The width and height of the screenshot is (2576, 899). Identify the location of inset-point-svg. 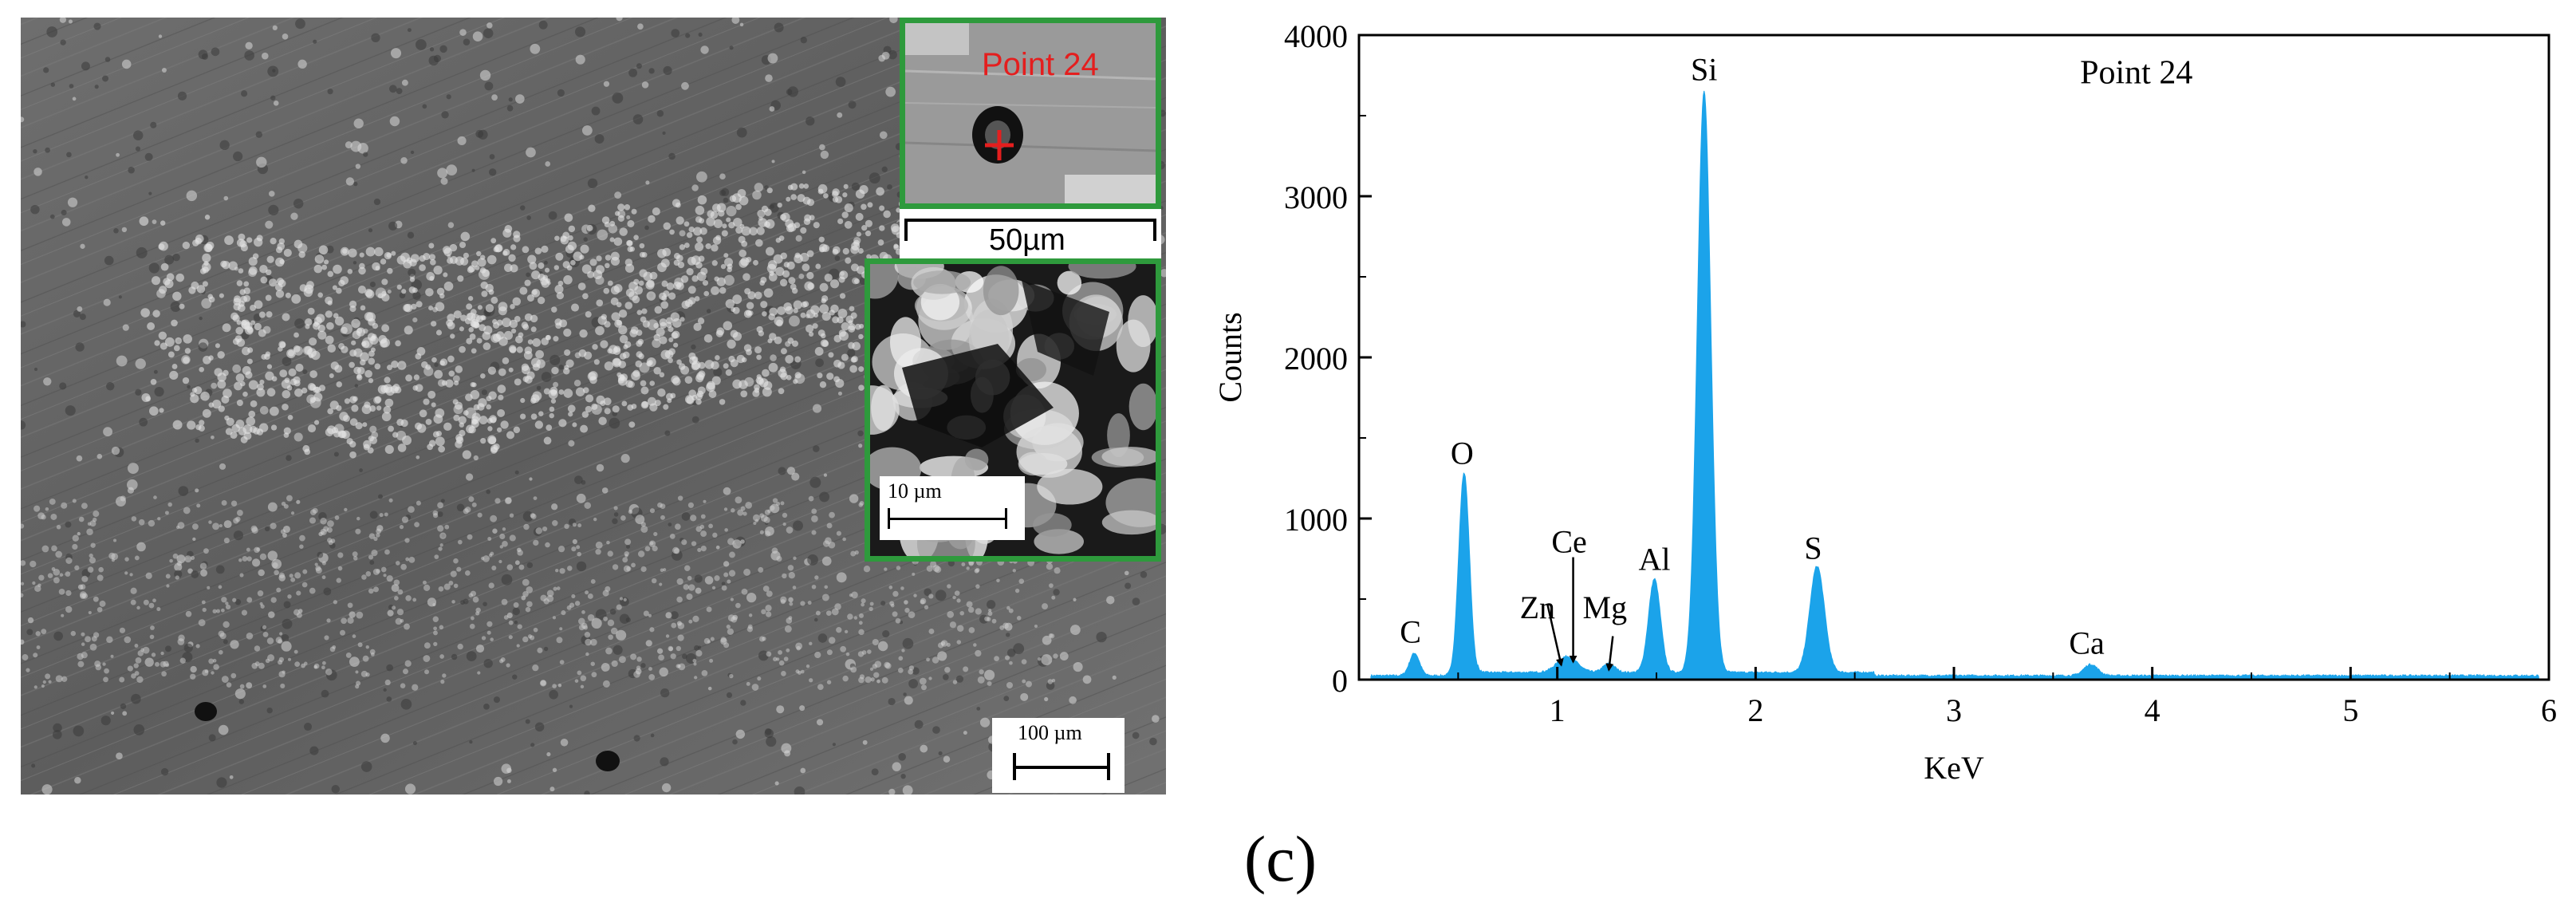
(1030, 113).